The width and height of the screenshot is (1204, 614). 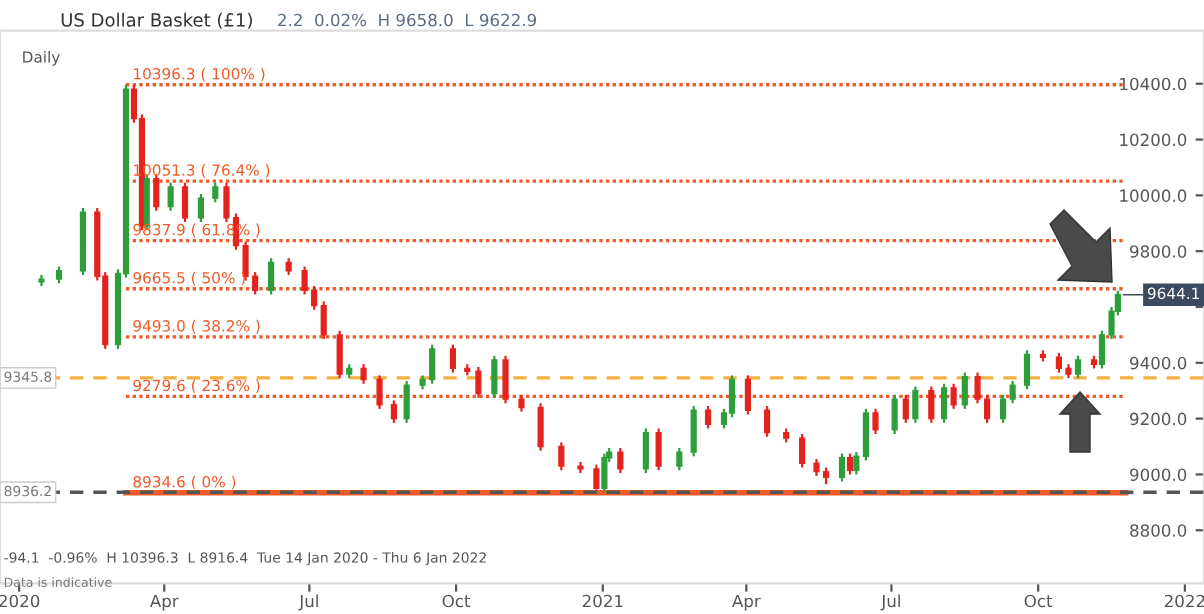 I want to click on y-tick-label: 9800.0, so click(x=1158, y=251).